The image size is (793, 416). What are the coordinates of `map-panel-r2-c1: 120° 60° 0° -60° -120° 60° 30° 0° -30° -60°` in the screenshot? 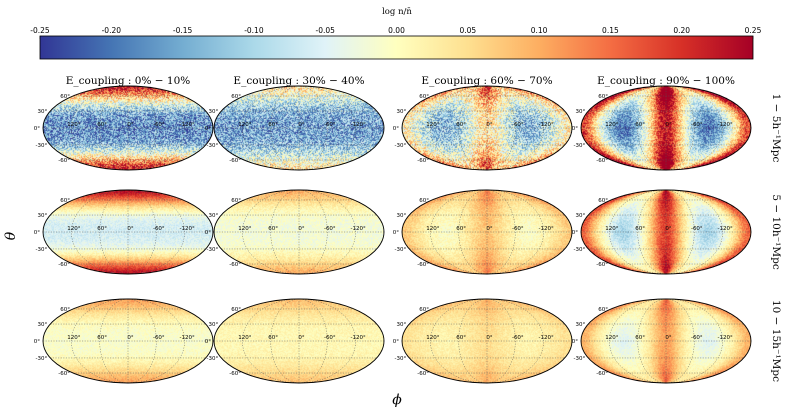 It's located at (295, 341).